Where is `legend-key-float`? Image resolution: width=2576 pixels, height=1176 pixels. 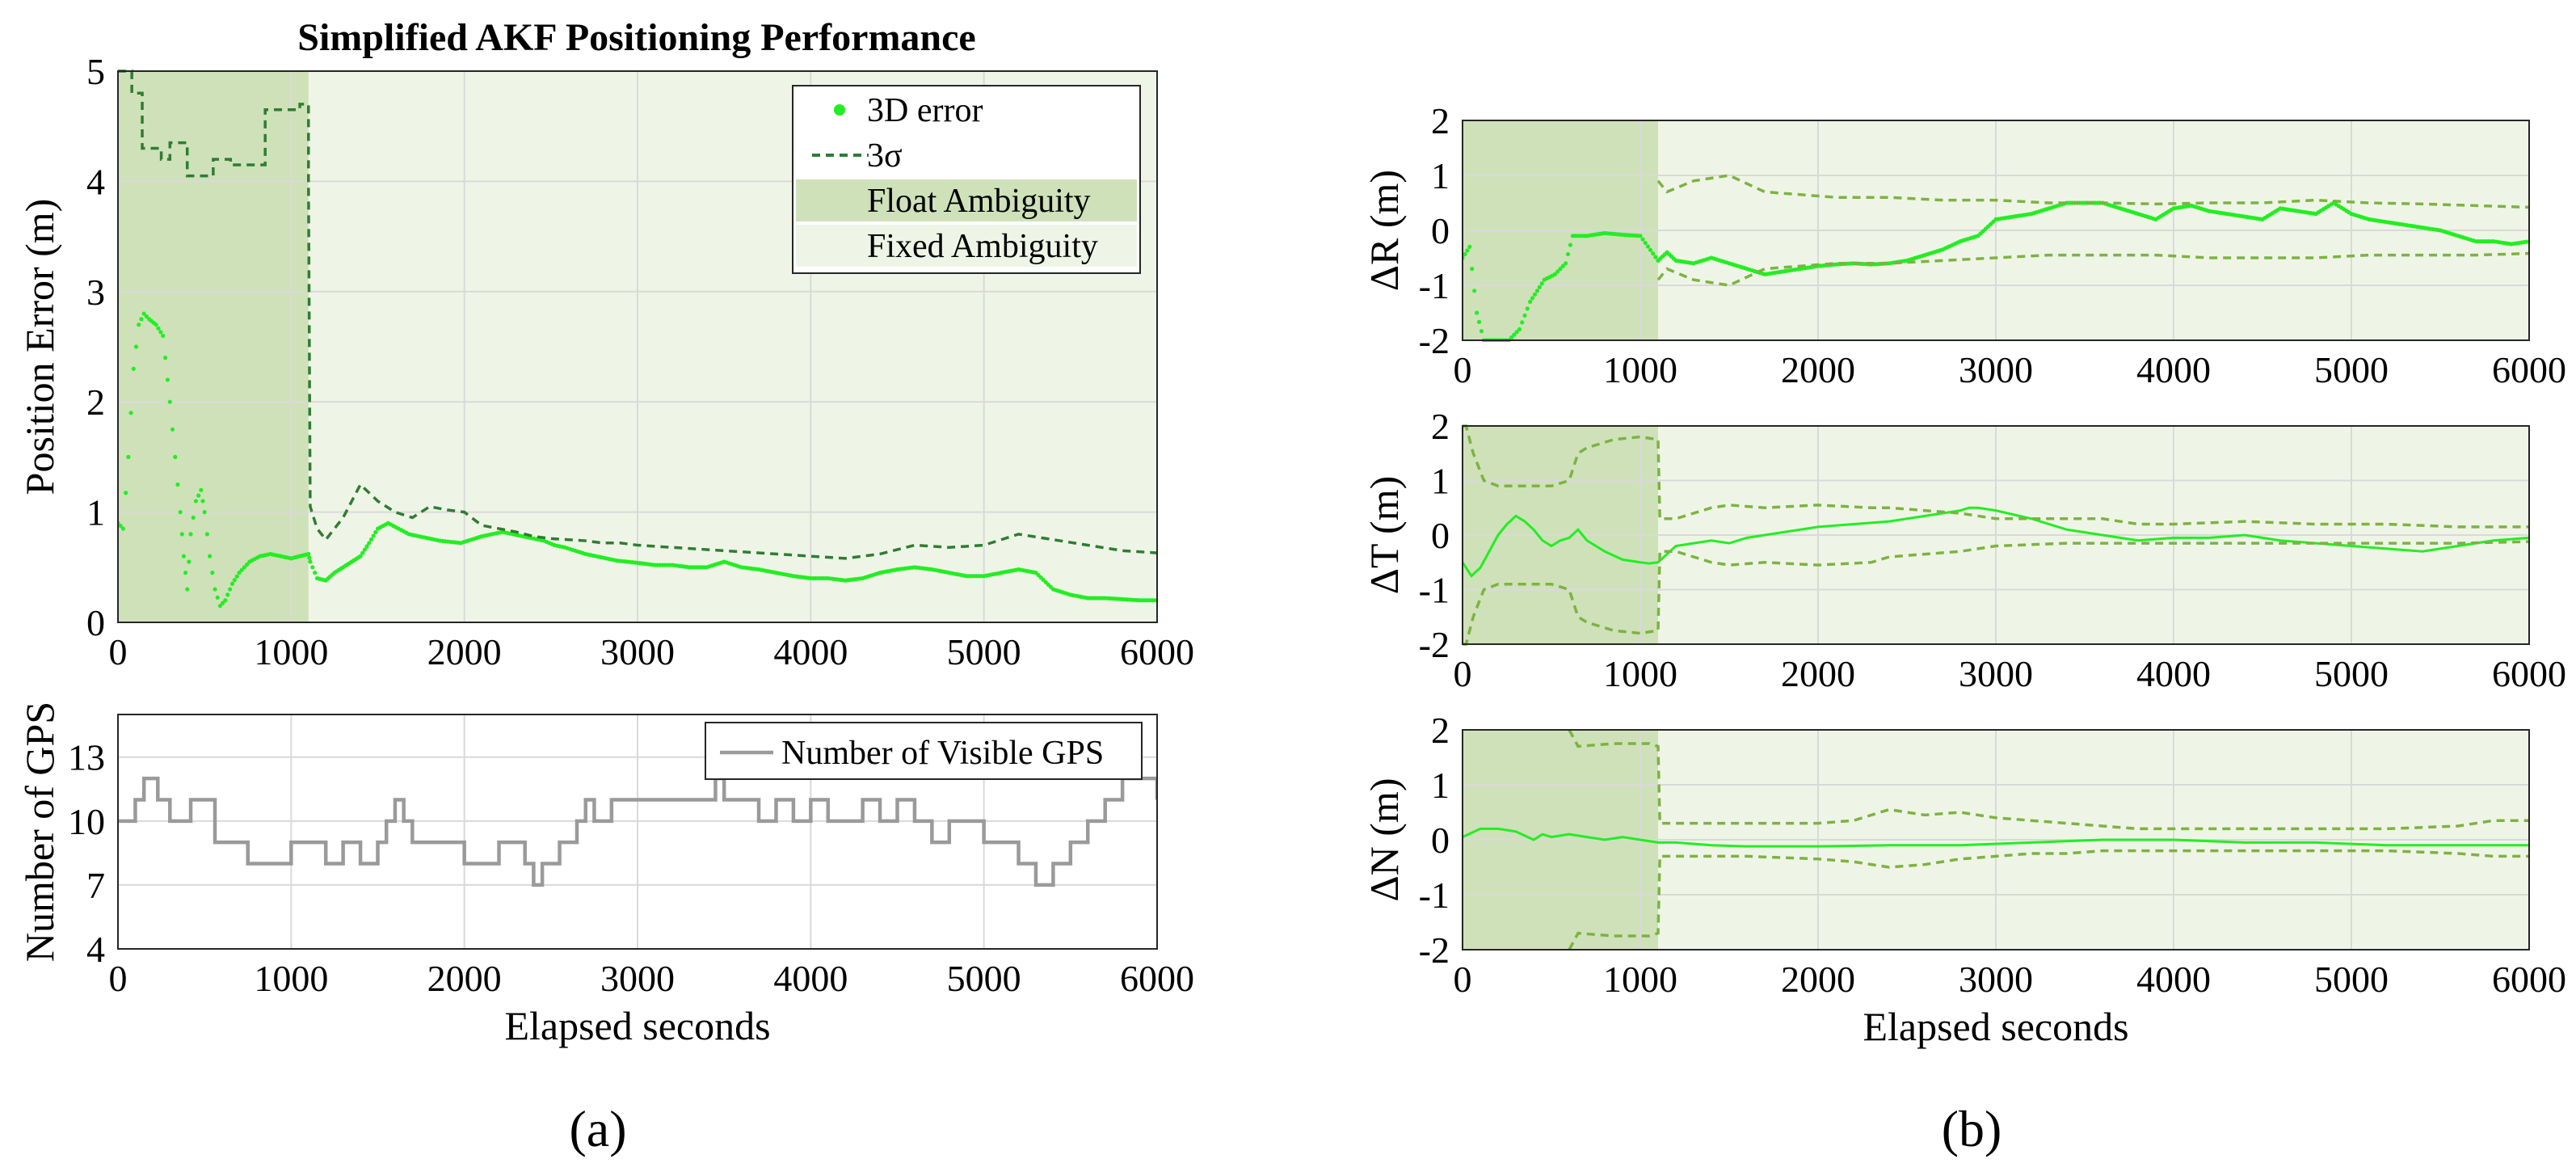 legend-key-float is located at coordinates (966, 200).